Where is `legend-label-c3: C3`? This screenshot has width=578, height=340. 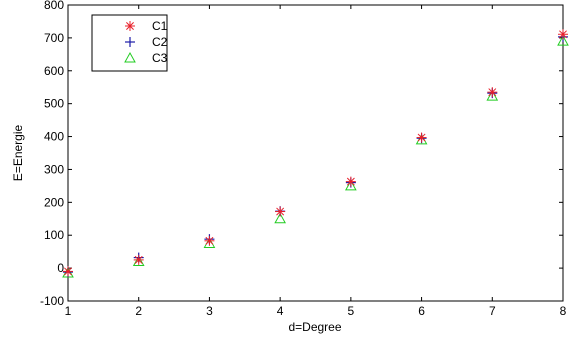
legend-label-c3: C3 is located at coordinates (160, 58).